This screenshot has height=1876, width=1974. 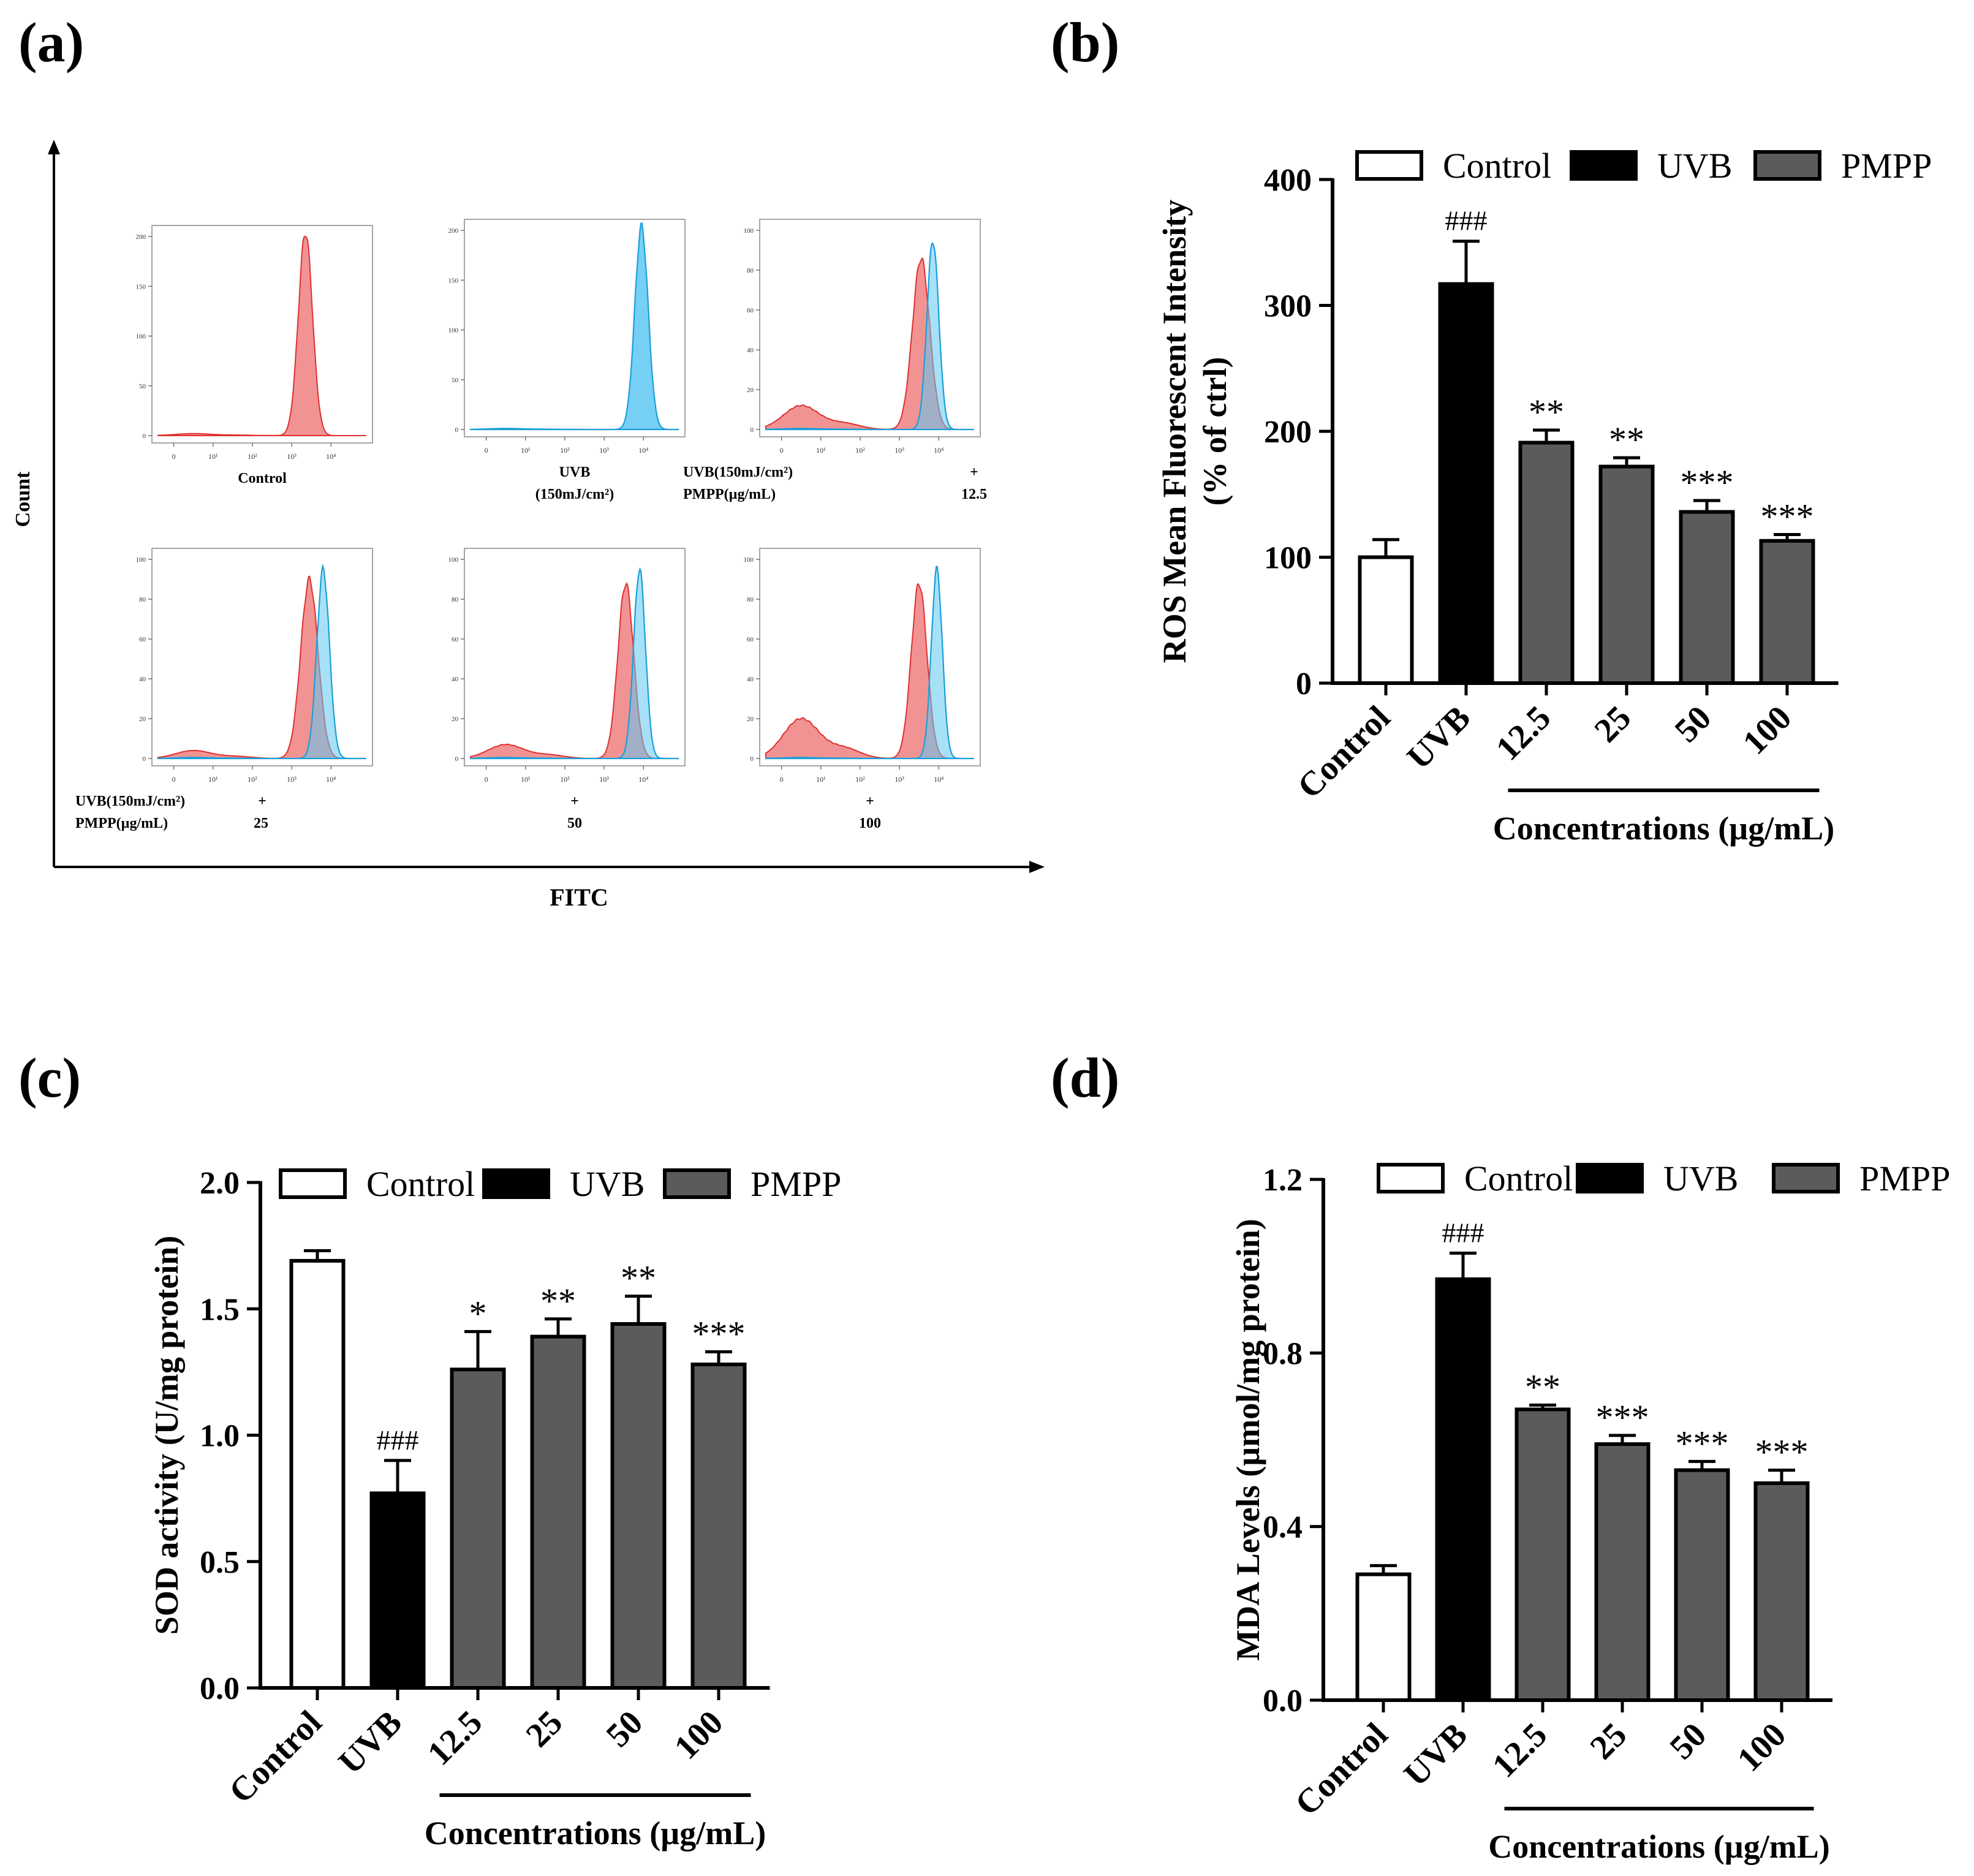 What do you see at coordinates (220, 1689) in the screenshot?
I see `y-tick-label: 0.0` at bounding box center [220, 1689].